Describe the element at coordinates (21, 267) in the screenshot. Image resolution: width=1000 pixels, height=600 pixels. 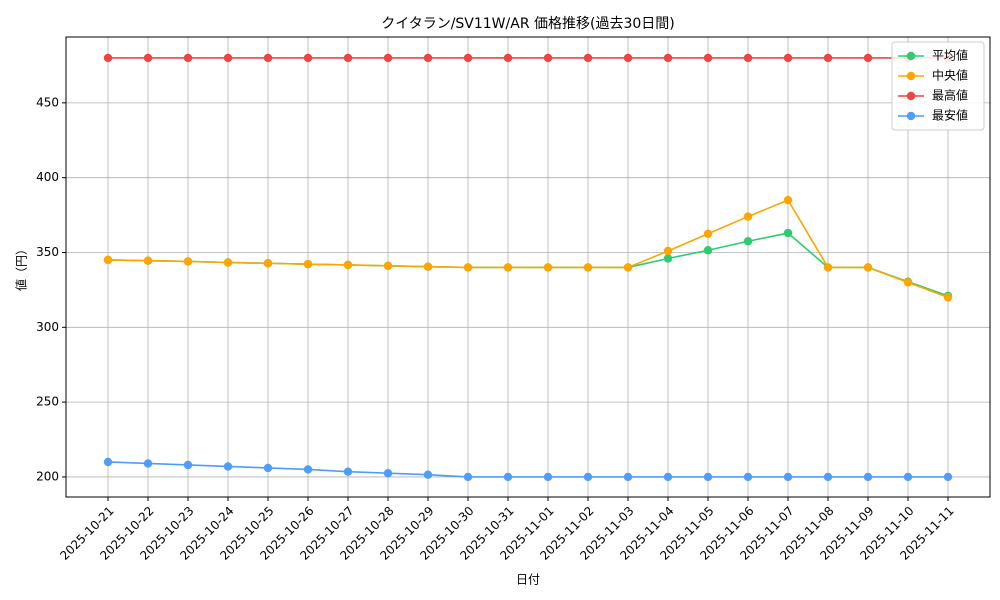
I see `y-axis-label: 値（円）` at that location.